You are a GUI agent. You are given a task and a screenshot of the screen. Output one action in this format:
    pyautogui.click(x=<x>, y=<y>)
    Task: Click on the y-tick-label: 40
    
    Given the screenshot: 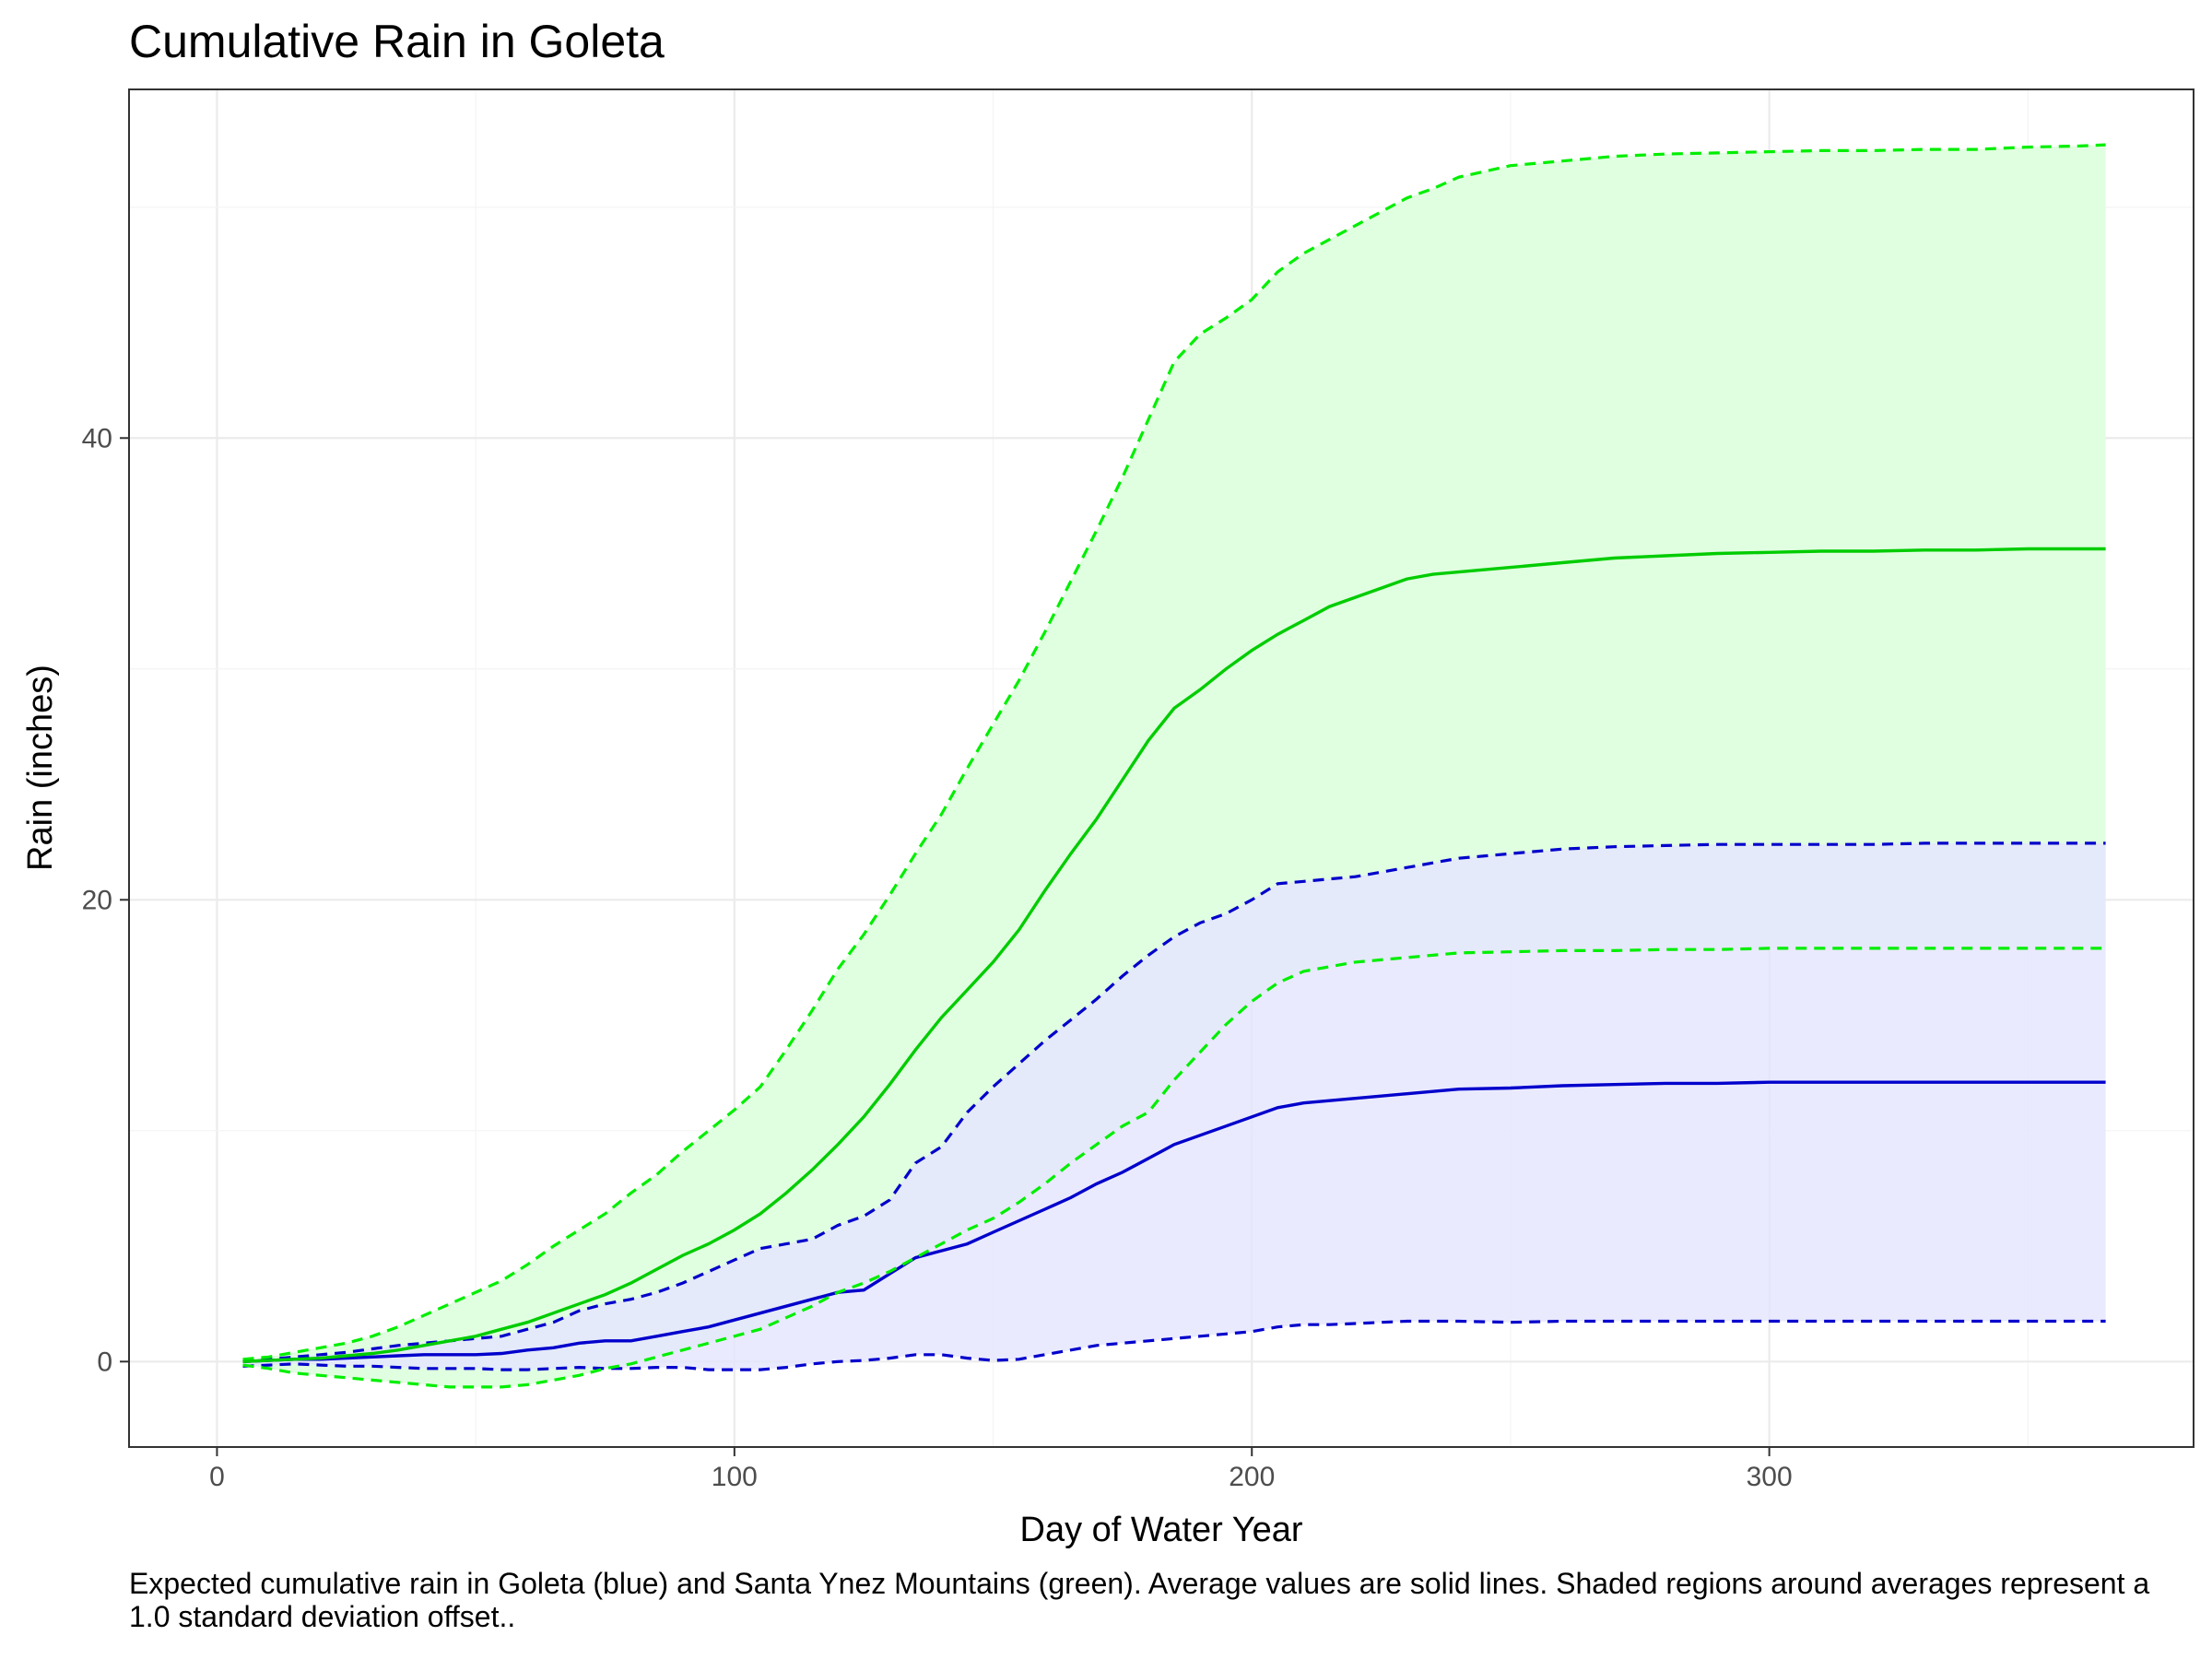 What is the action you would take?
    pyautogui.click(x=97, y=438)
    